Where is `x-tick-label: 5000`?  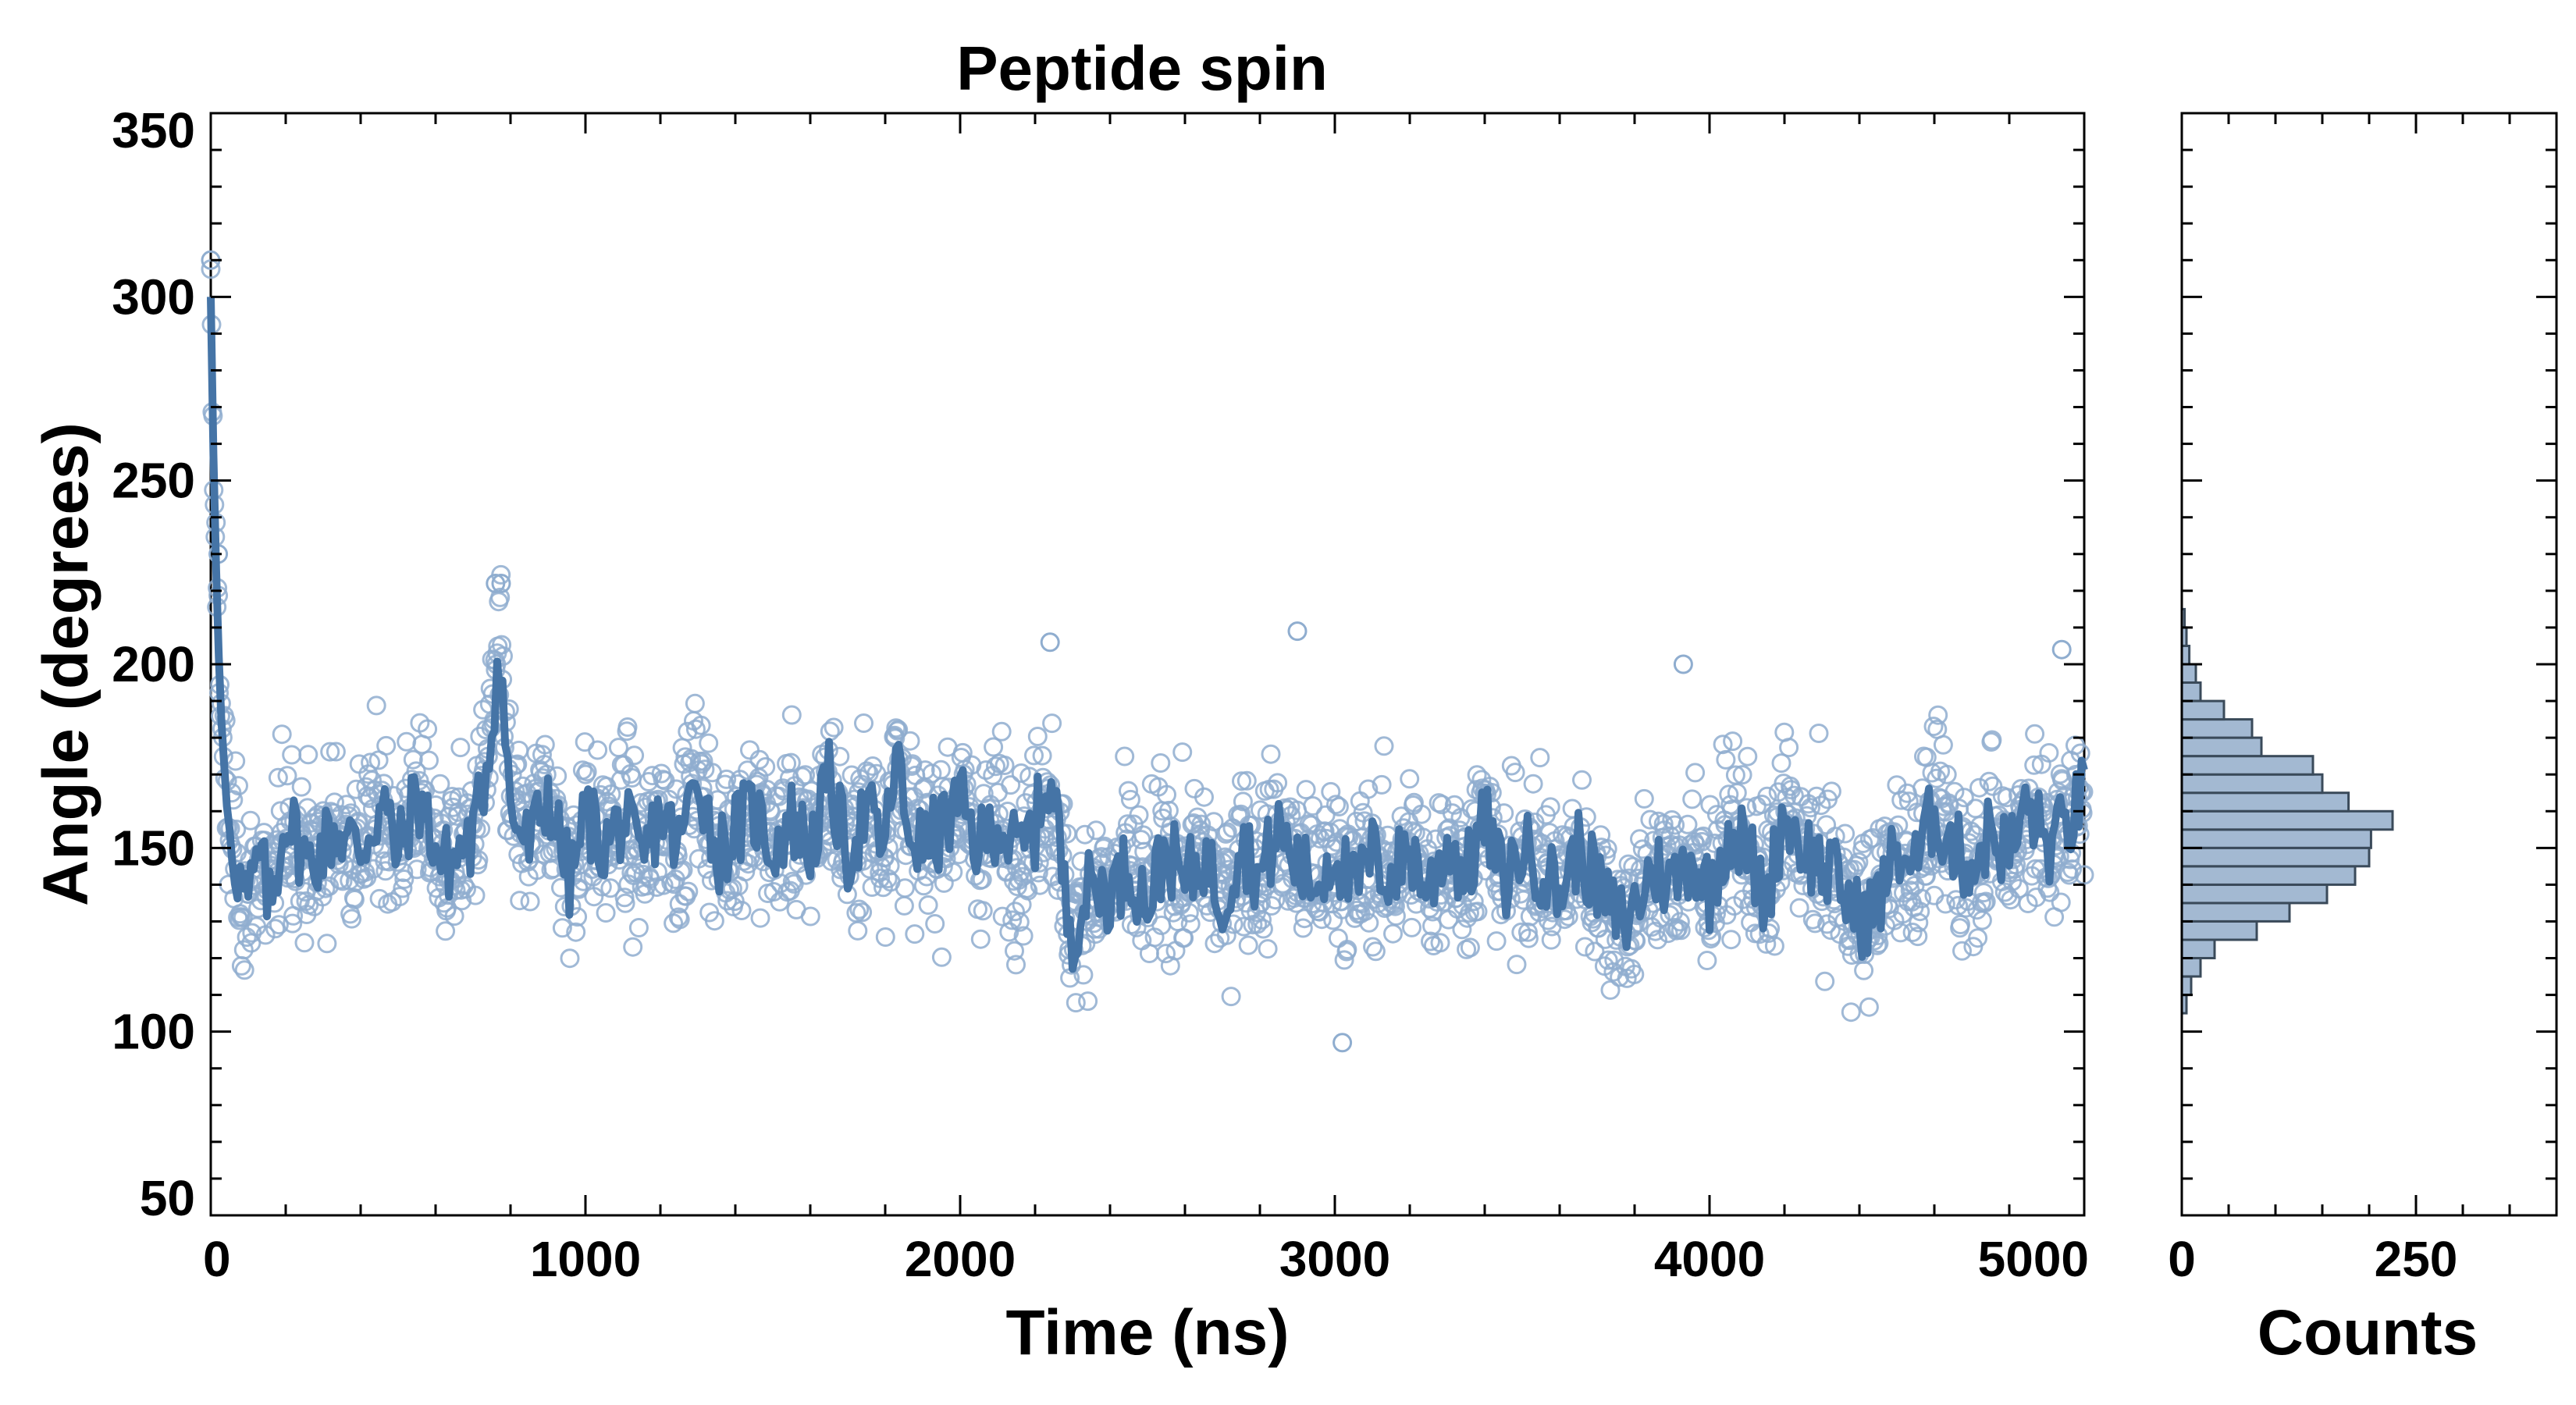
x-tick-label: 5000 is located at coordinates (2033, 1259).